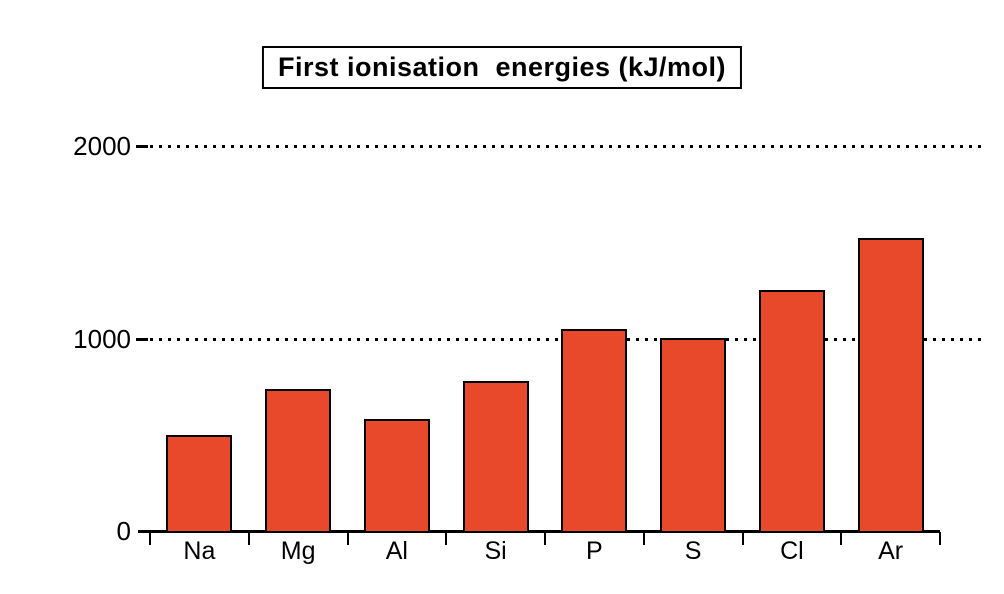 The image size is (1004, 594). Describe the element at coordinates (567, 146) in the screenshot. I see `gridline-2000` at that location.